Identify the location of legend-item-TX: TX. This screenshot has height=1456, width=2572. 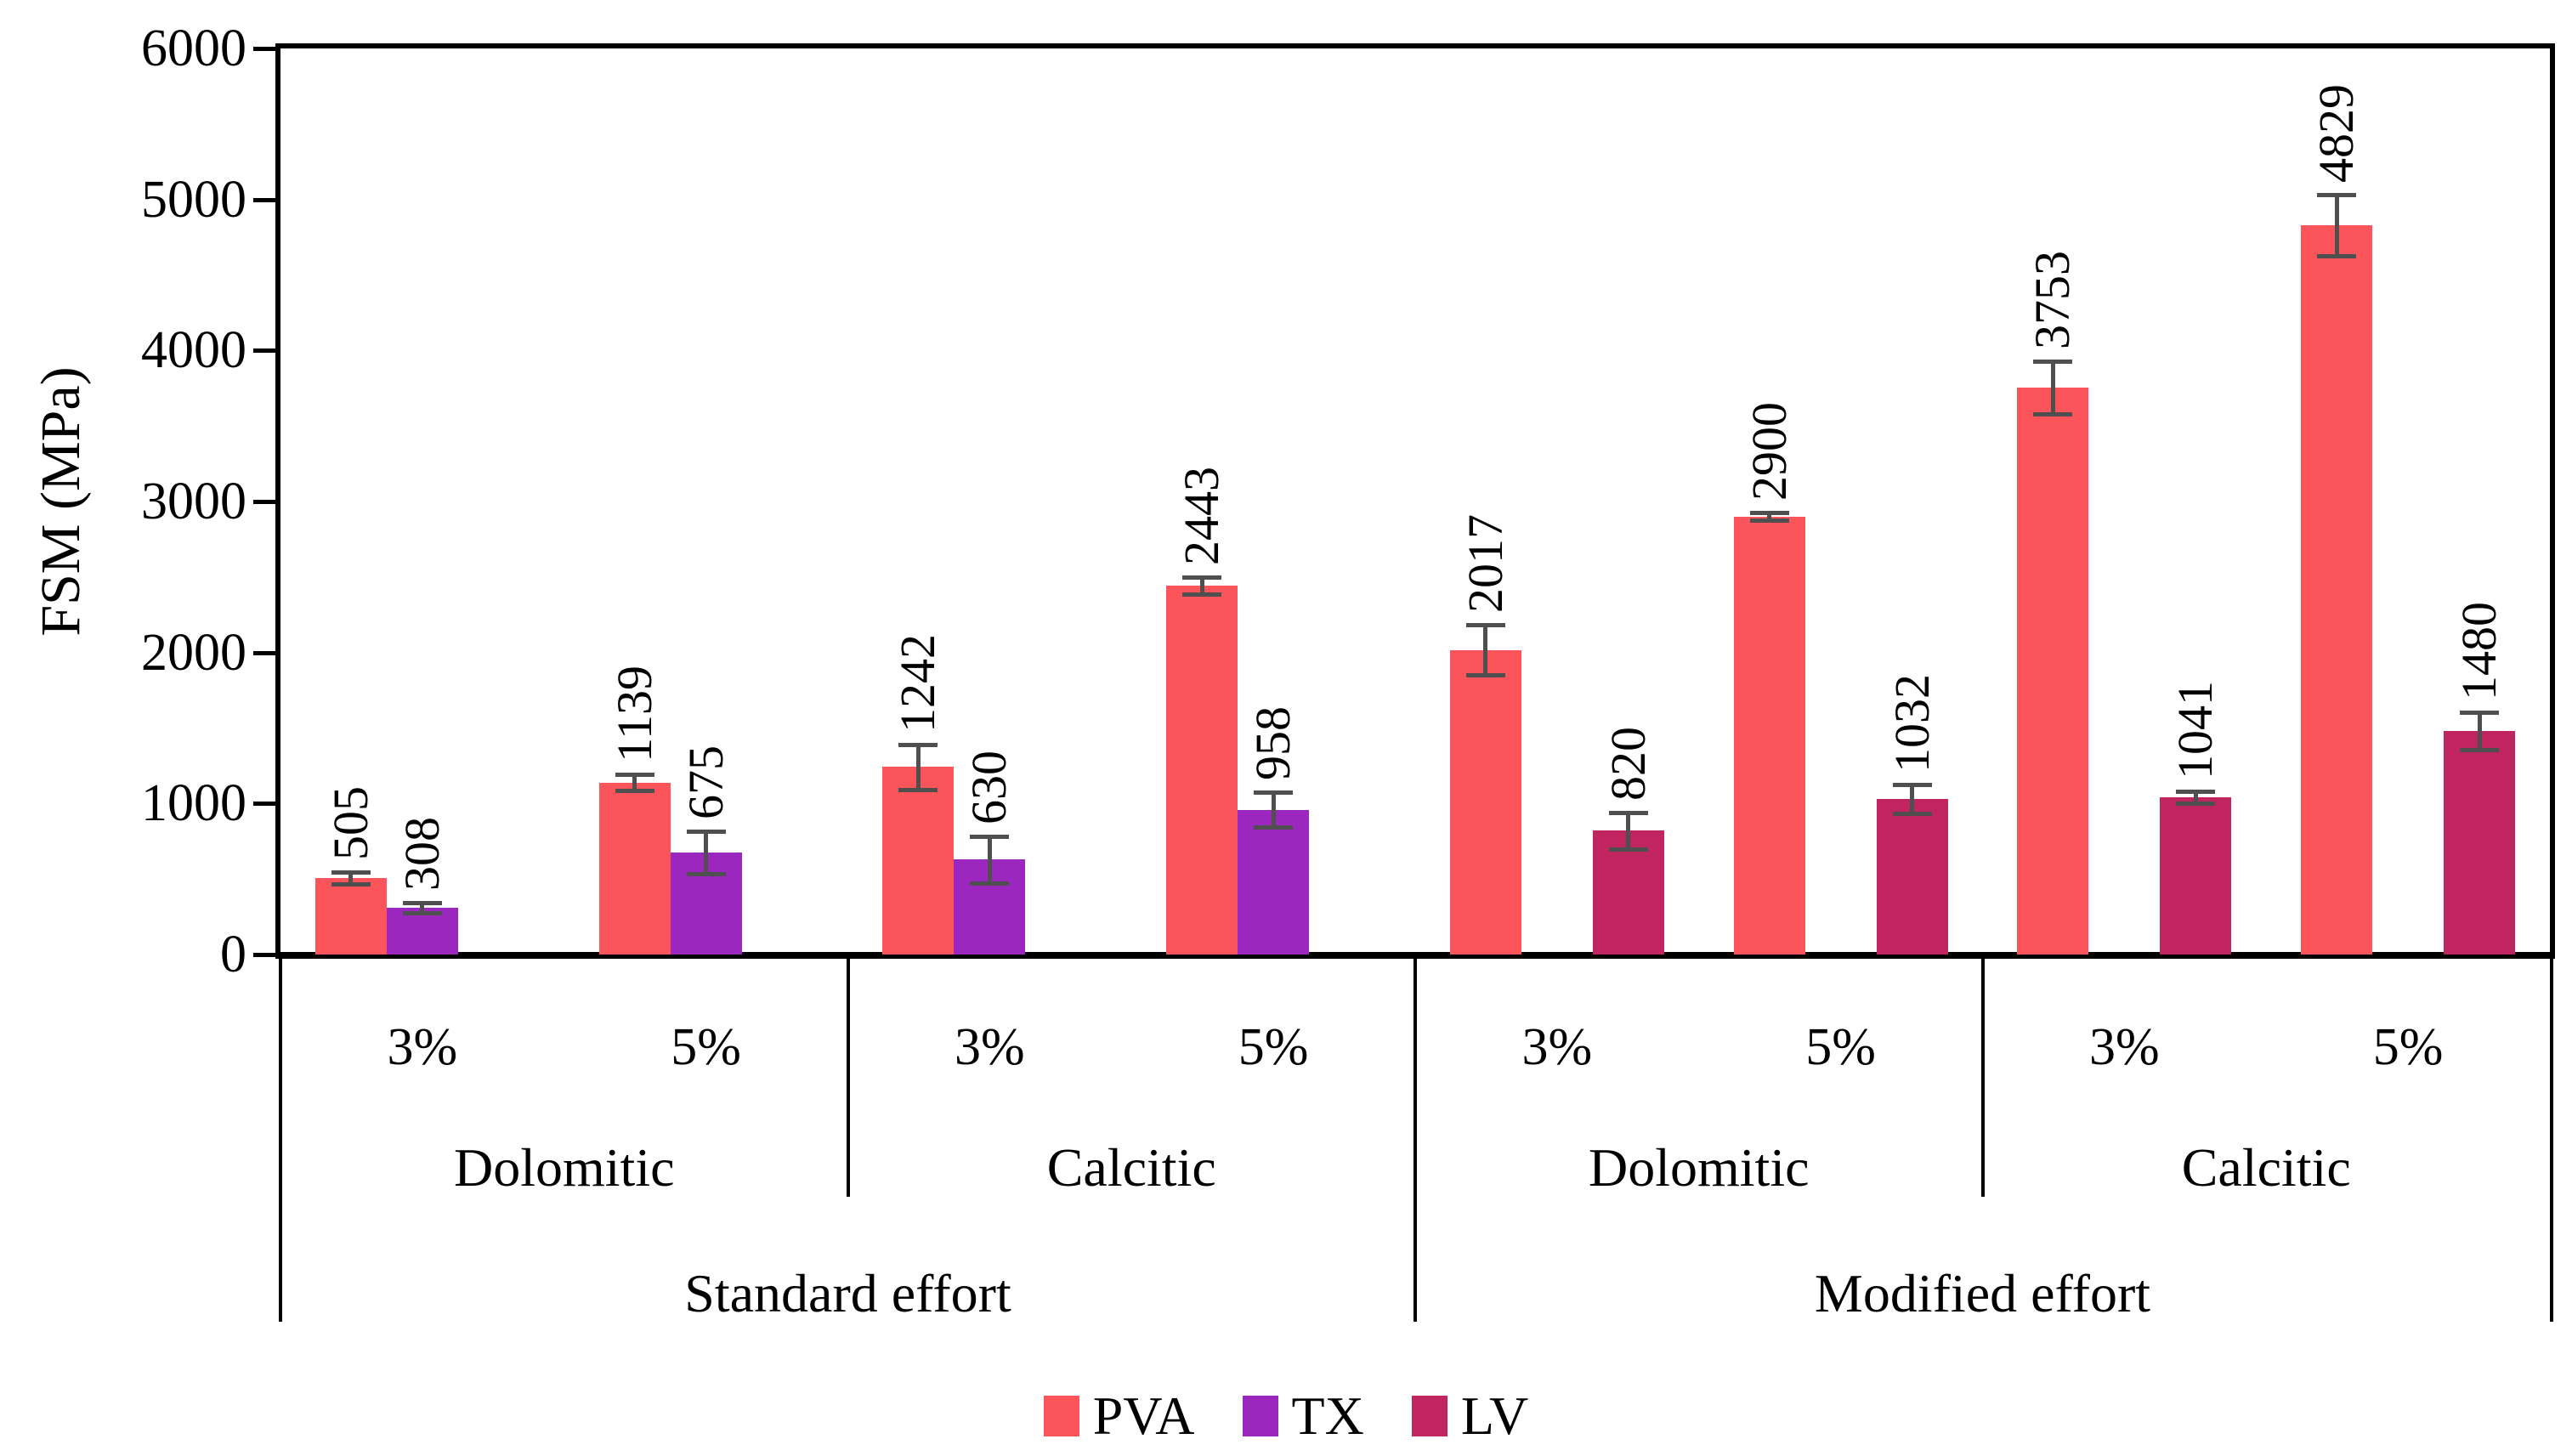
(1303, 1415).